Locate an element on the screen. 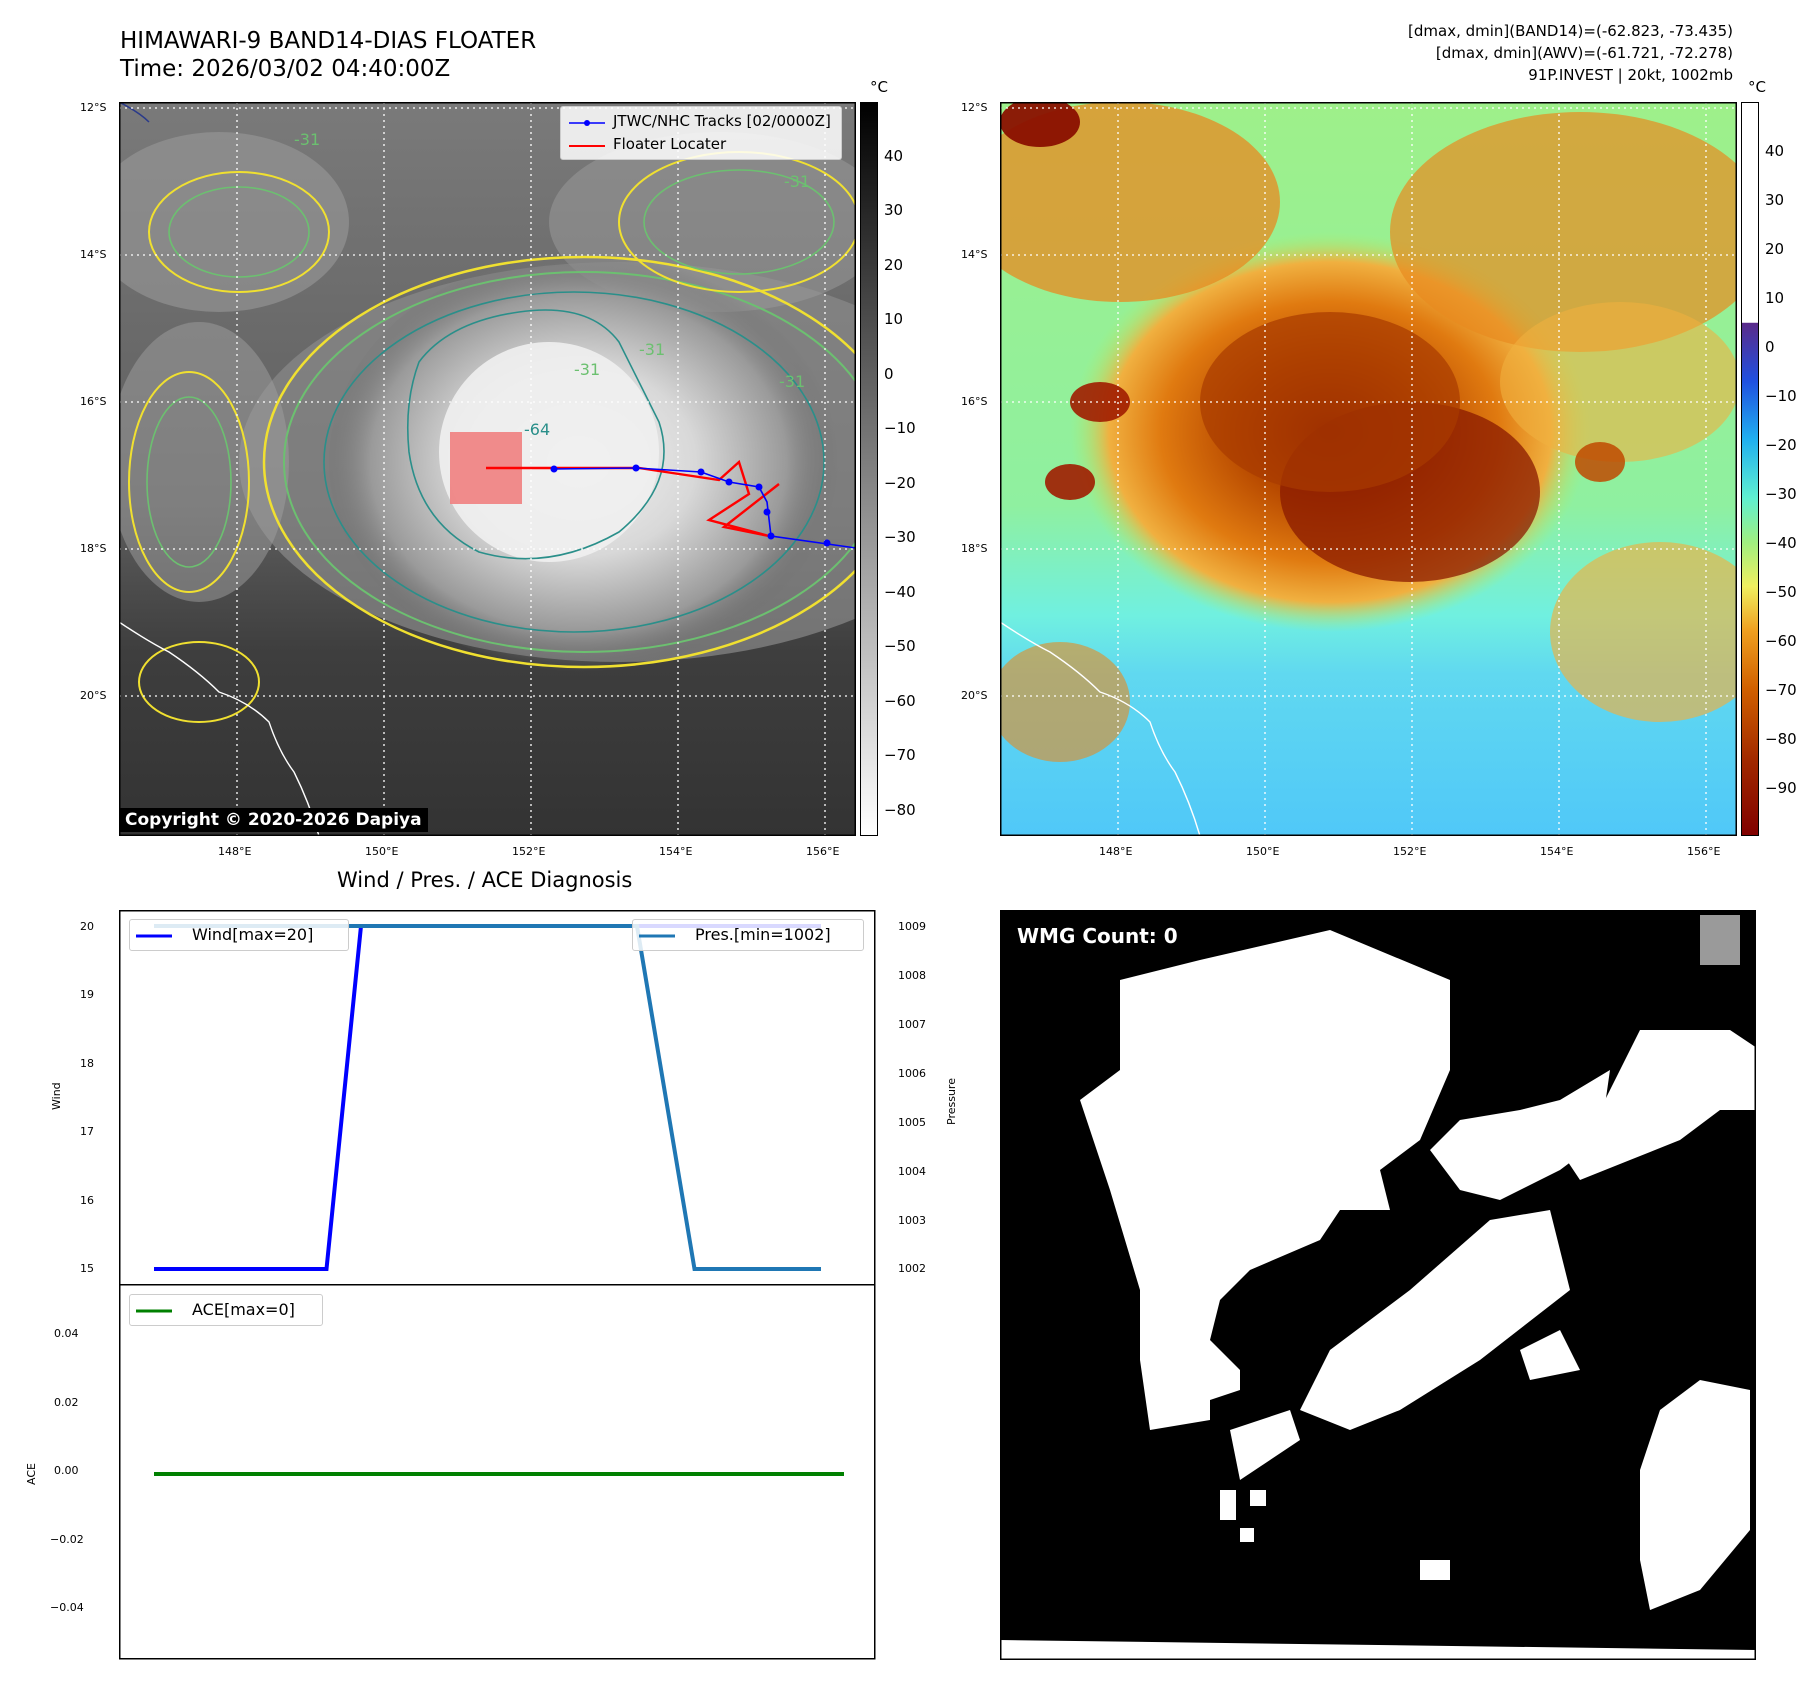  ace-legend-icon is located at coordinates (154, 1311).